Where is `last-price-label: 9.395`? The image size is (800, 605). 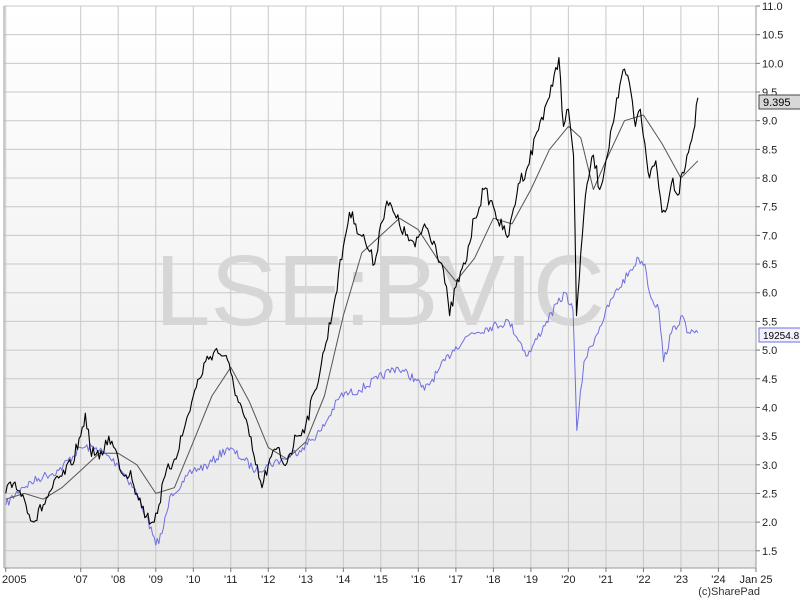
last-price-label: 9.395 is located at coordinates (777, 103).